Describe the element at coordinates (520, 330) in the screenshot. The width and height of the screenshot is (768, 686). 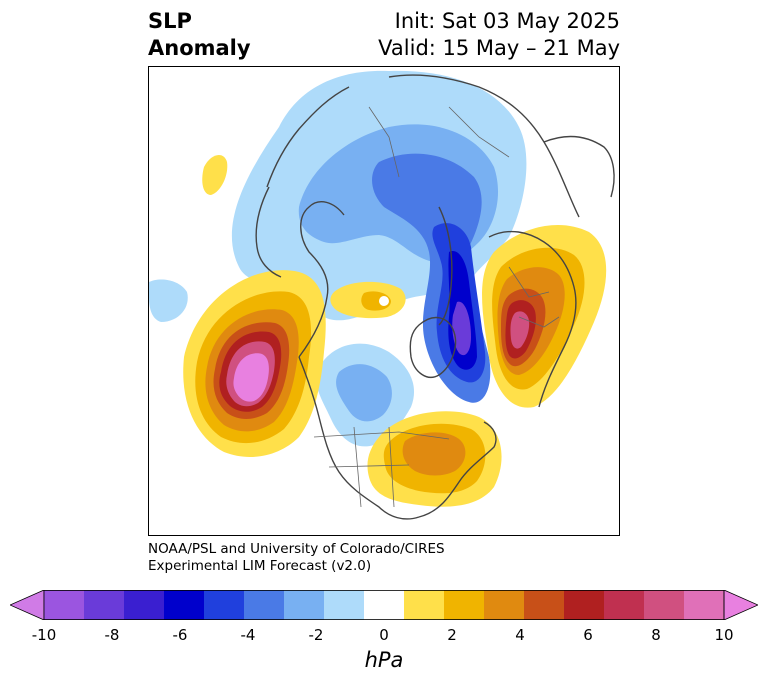
I see `anomaly-positive-europe-core` at that location.